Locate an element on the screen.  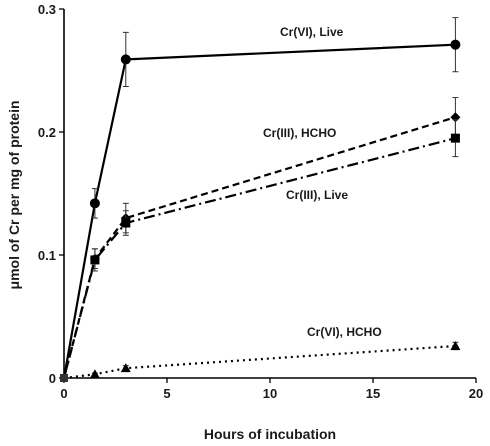
series-label-crvi-hcho: Cr(VI), HCHO is located at coordinates (344, 332).